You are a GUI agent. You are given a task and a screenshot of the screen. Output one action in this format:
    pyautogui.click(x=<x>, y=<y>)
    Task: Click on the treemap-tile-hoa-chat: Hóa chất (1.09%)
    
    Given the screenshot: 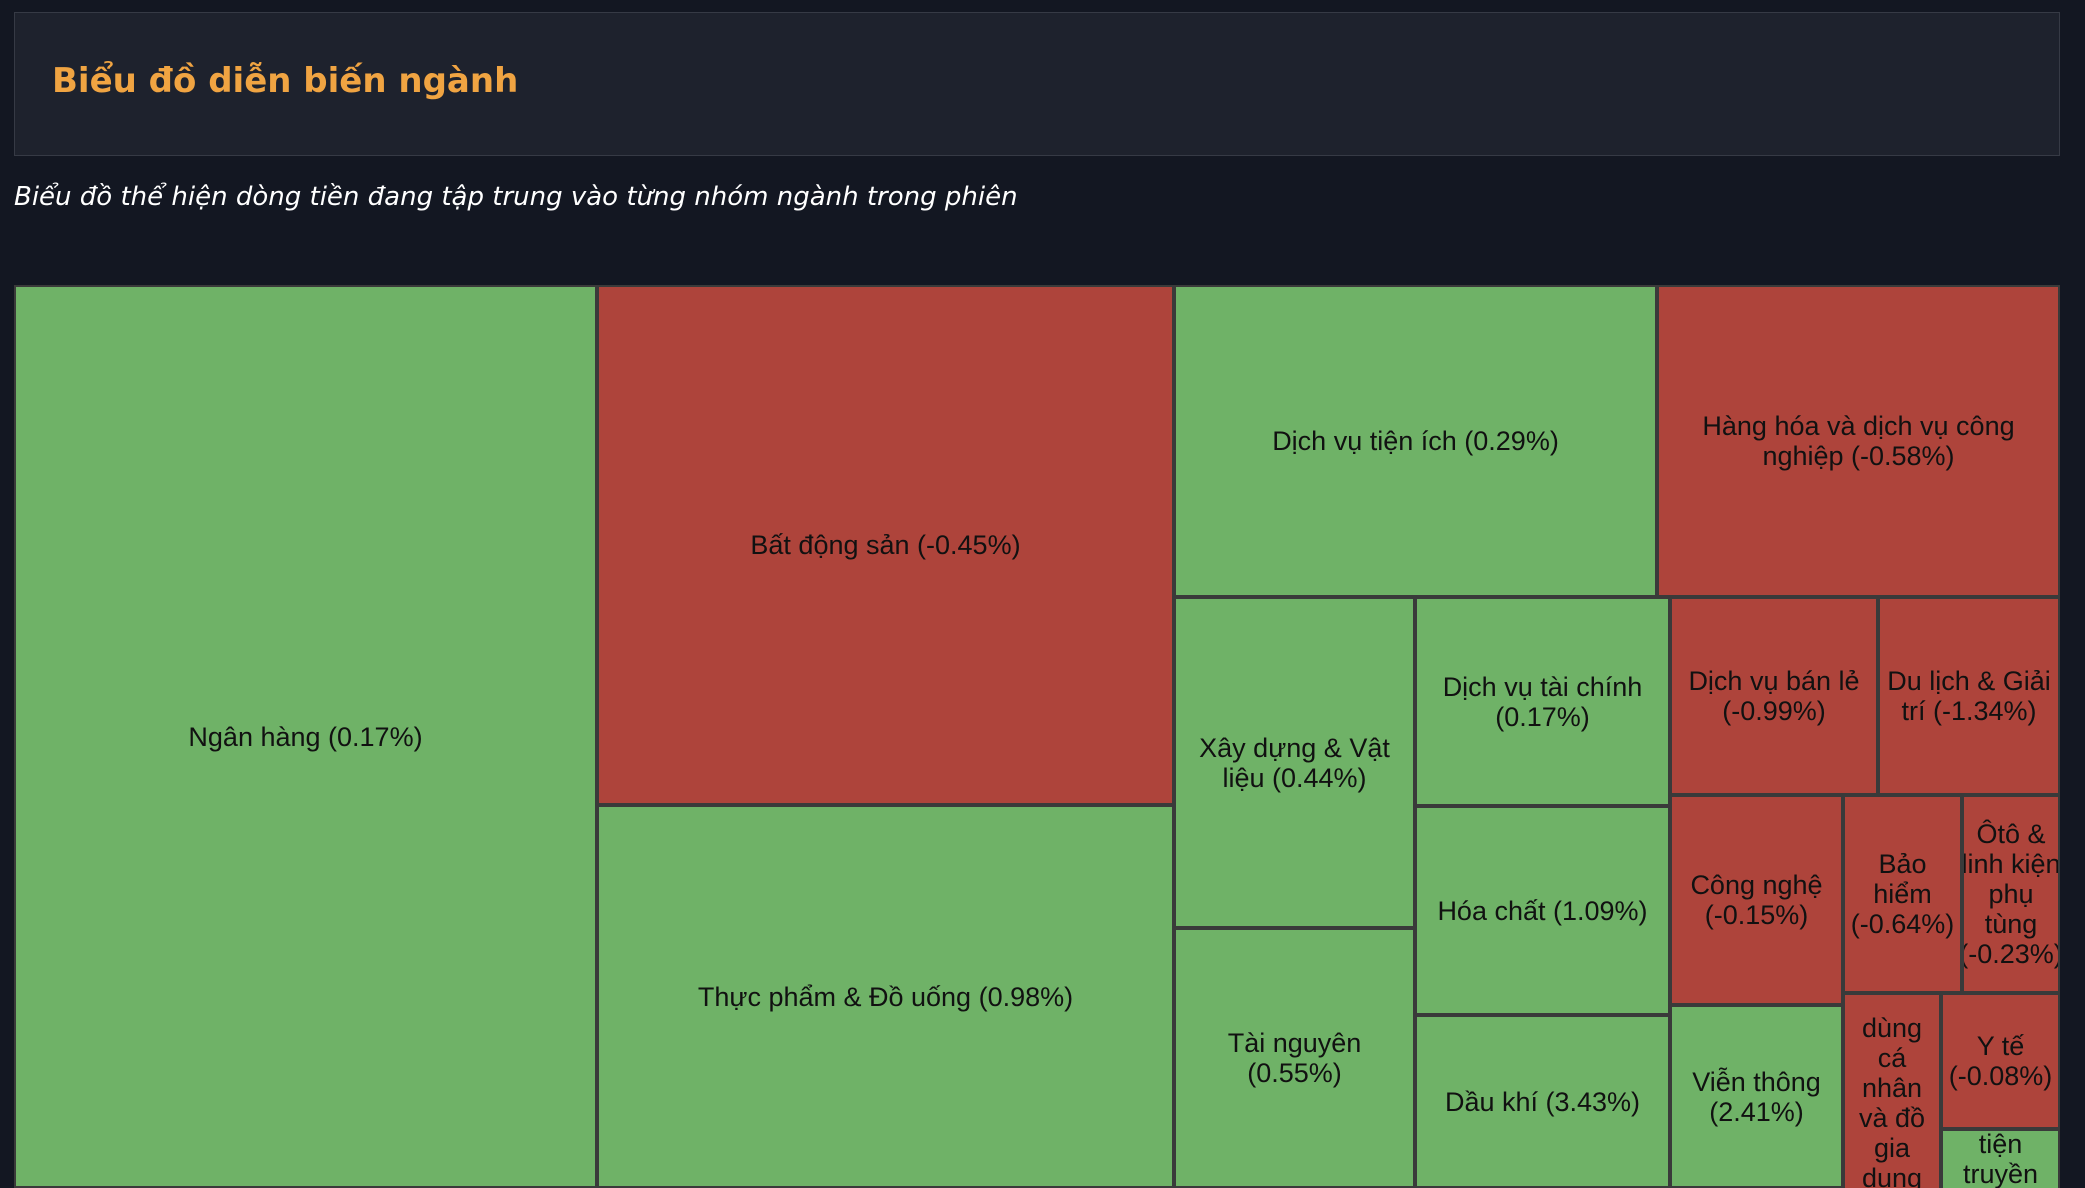 What is the action you would take?
    pyautogui.click(x=1542, y=910)
    